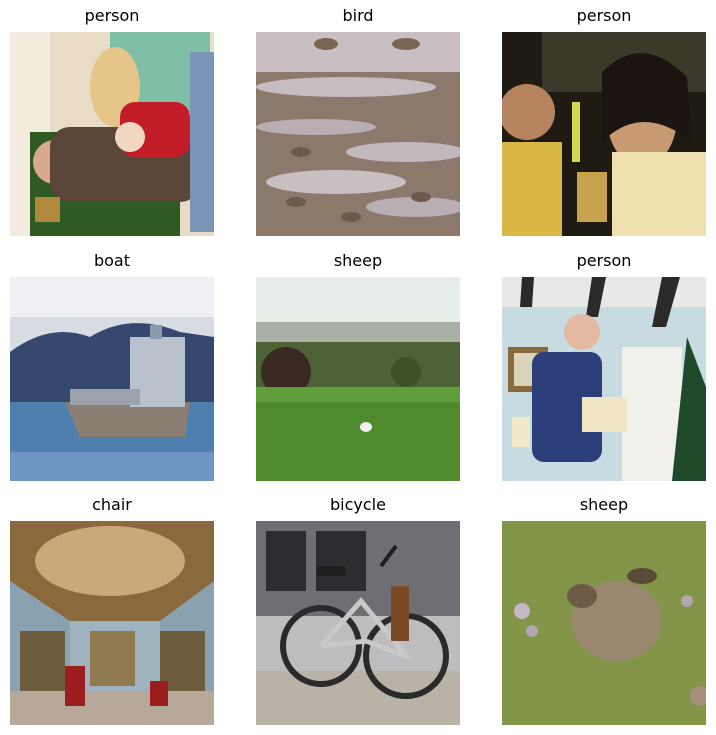 Image resolution: width=716 pixels, height=735 pixels. I want to click on image-label: bicycle, so click(358, 504).